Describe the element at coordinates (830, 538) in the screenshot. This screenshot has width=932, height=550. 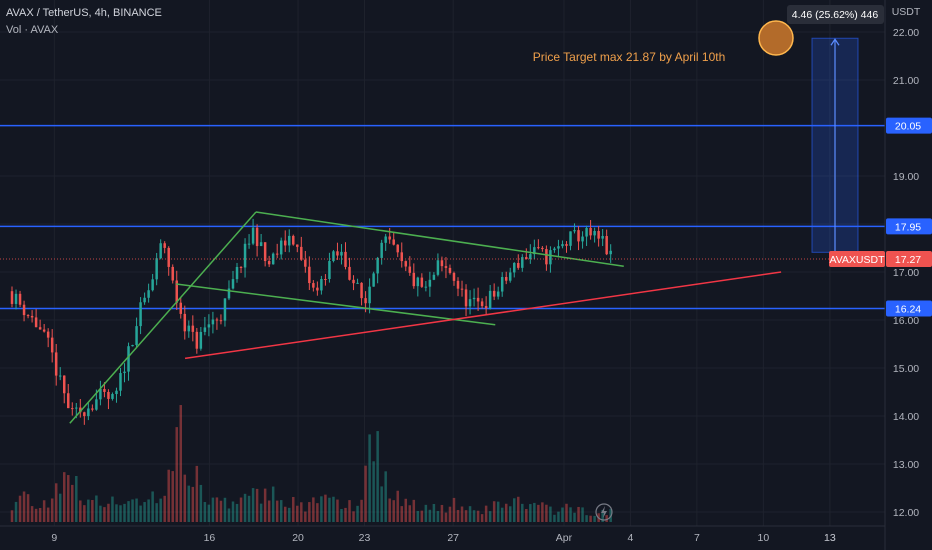
I see `time-tick-label: 13` at that location.